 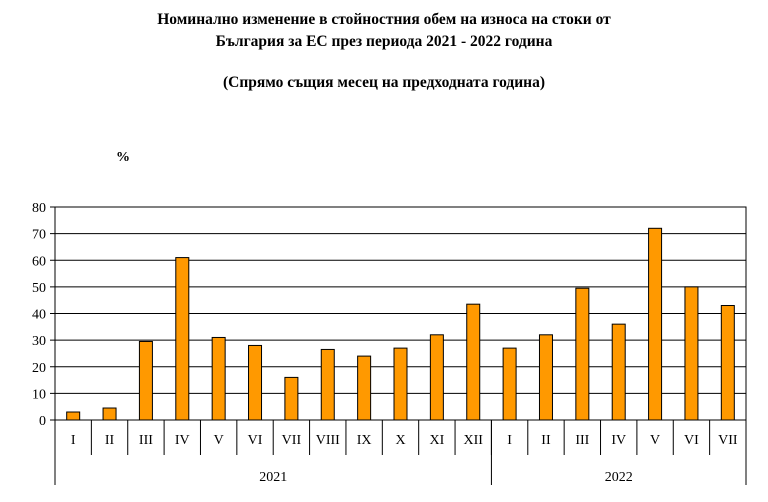 I want to click on y-tick-label-60: 60, so click(x=39, y=261).